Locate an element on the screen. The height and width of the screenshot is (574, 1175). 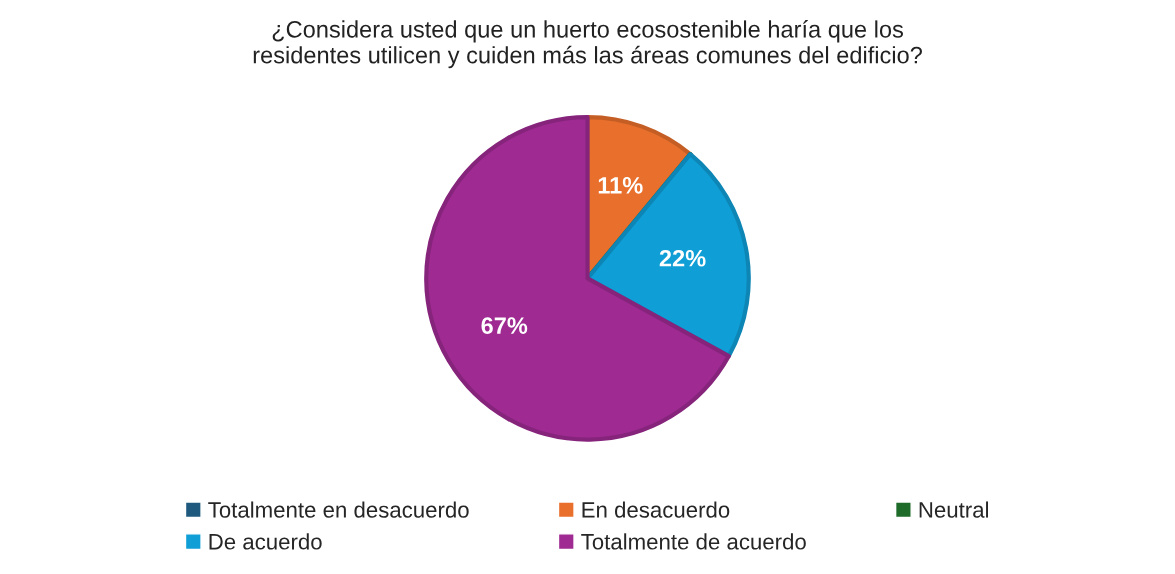
legend-label: En desacuerdo is located at coordinates (656, 509).